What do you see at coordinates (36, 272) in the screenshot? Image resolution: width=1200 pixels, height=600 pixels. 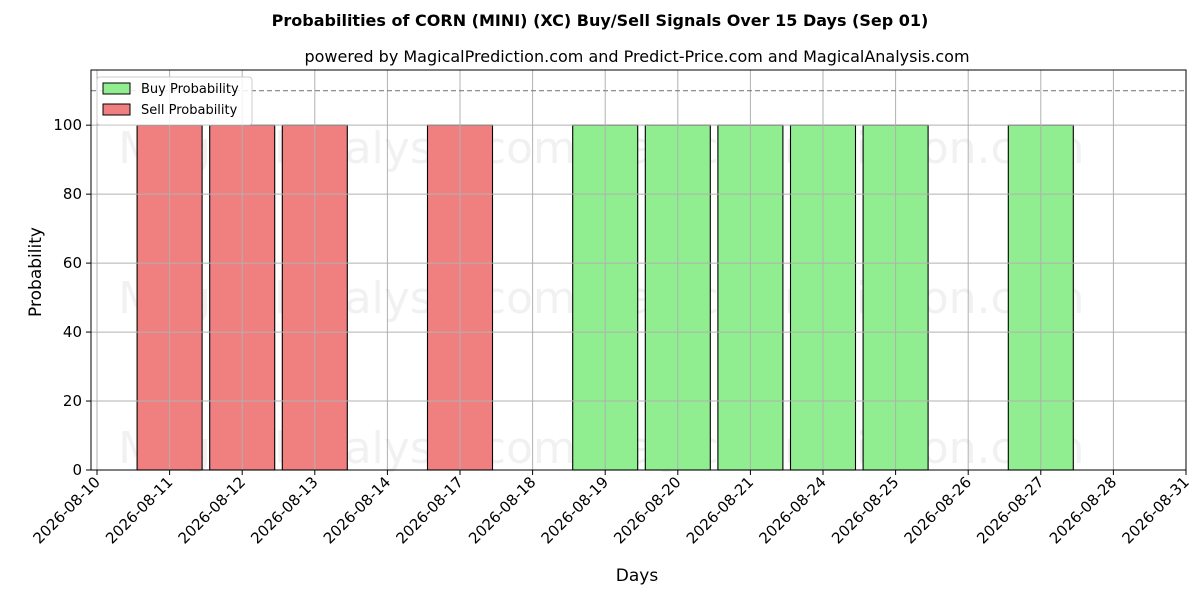 I see `y-axis-label: Probability` at bounding box center [36, 272].